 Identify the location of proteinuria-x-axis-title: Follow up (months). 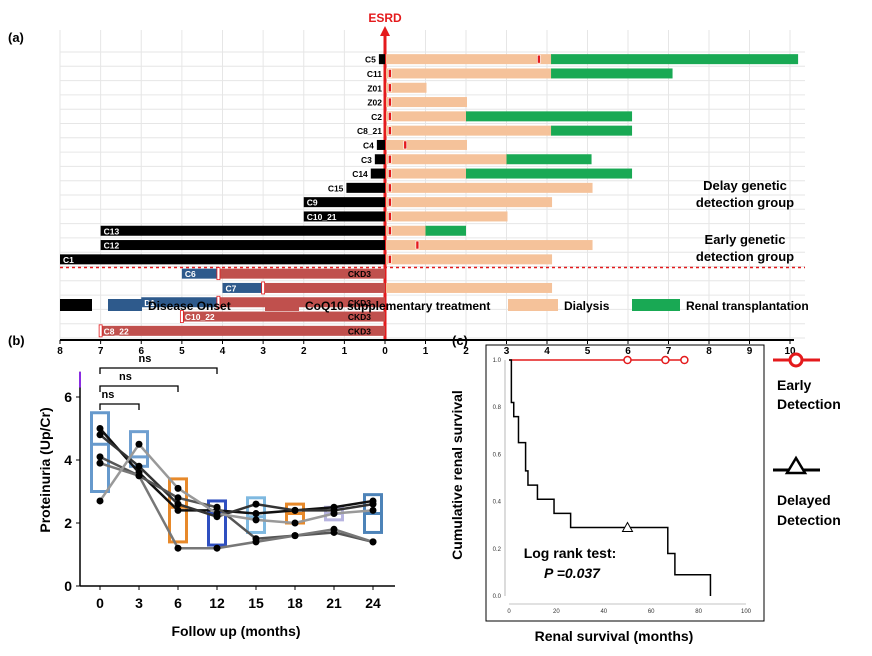
(235, 631).